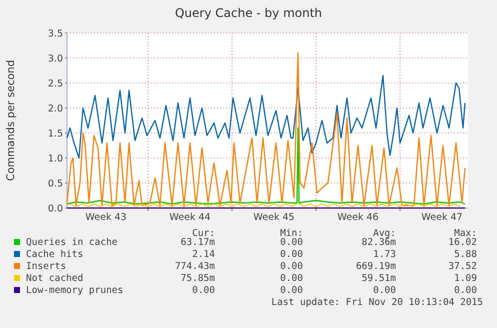 Image resolution: width=497 pixels, height=328 pixels. What do you see at coordinates (55, 158) in the screenshot?
I see `y-tick-label: 1.0` at bounding box center [55, 158].